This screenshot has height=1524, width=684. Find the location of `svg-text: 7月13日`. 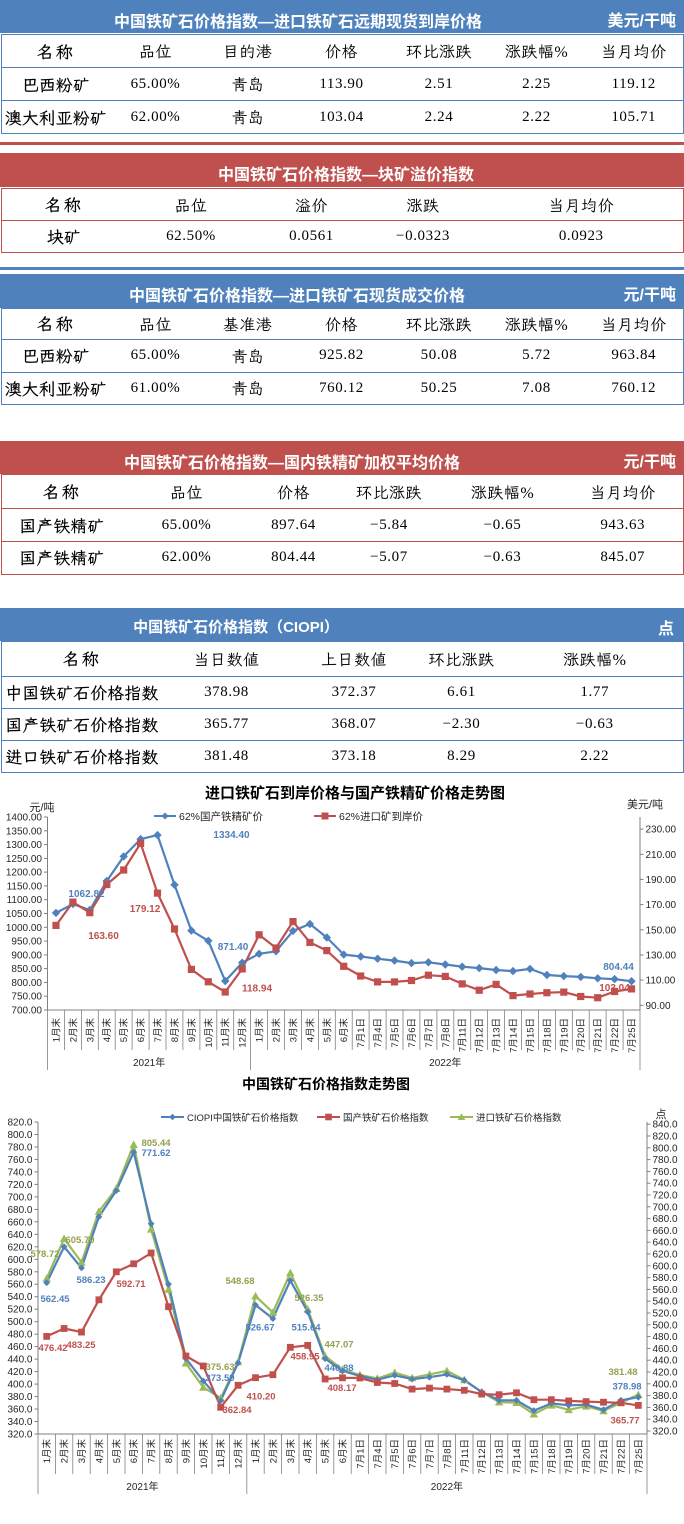

svg-text: 7月13日 is located at coordinates (497, 1035).